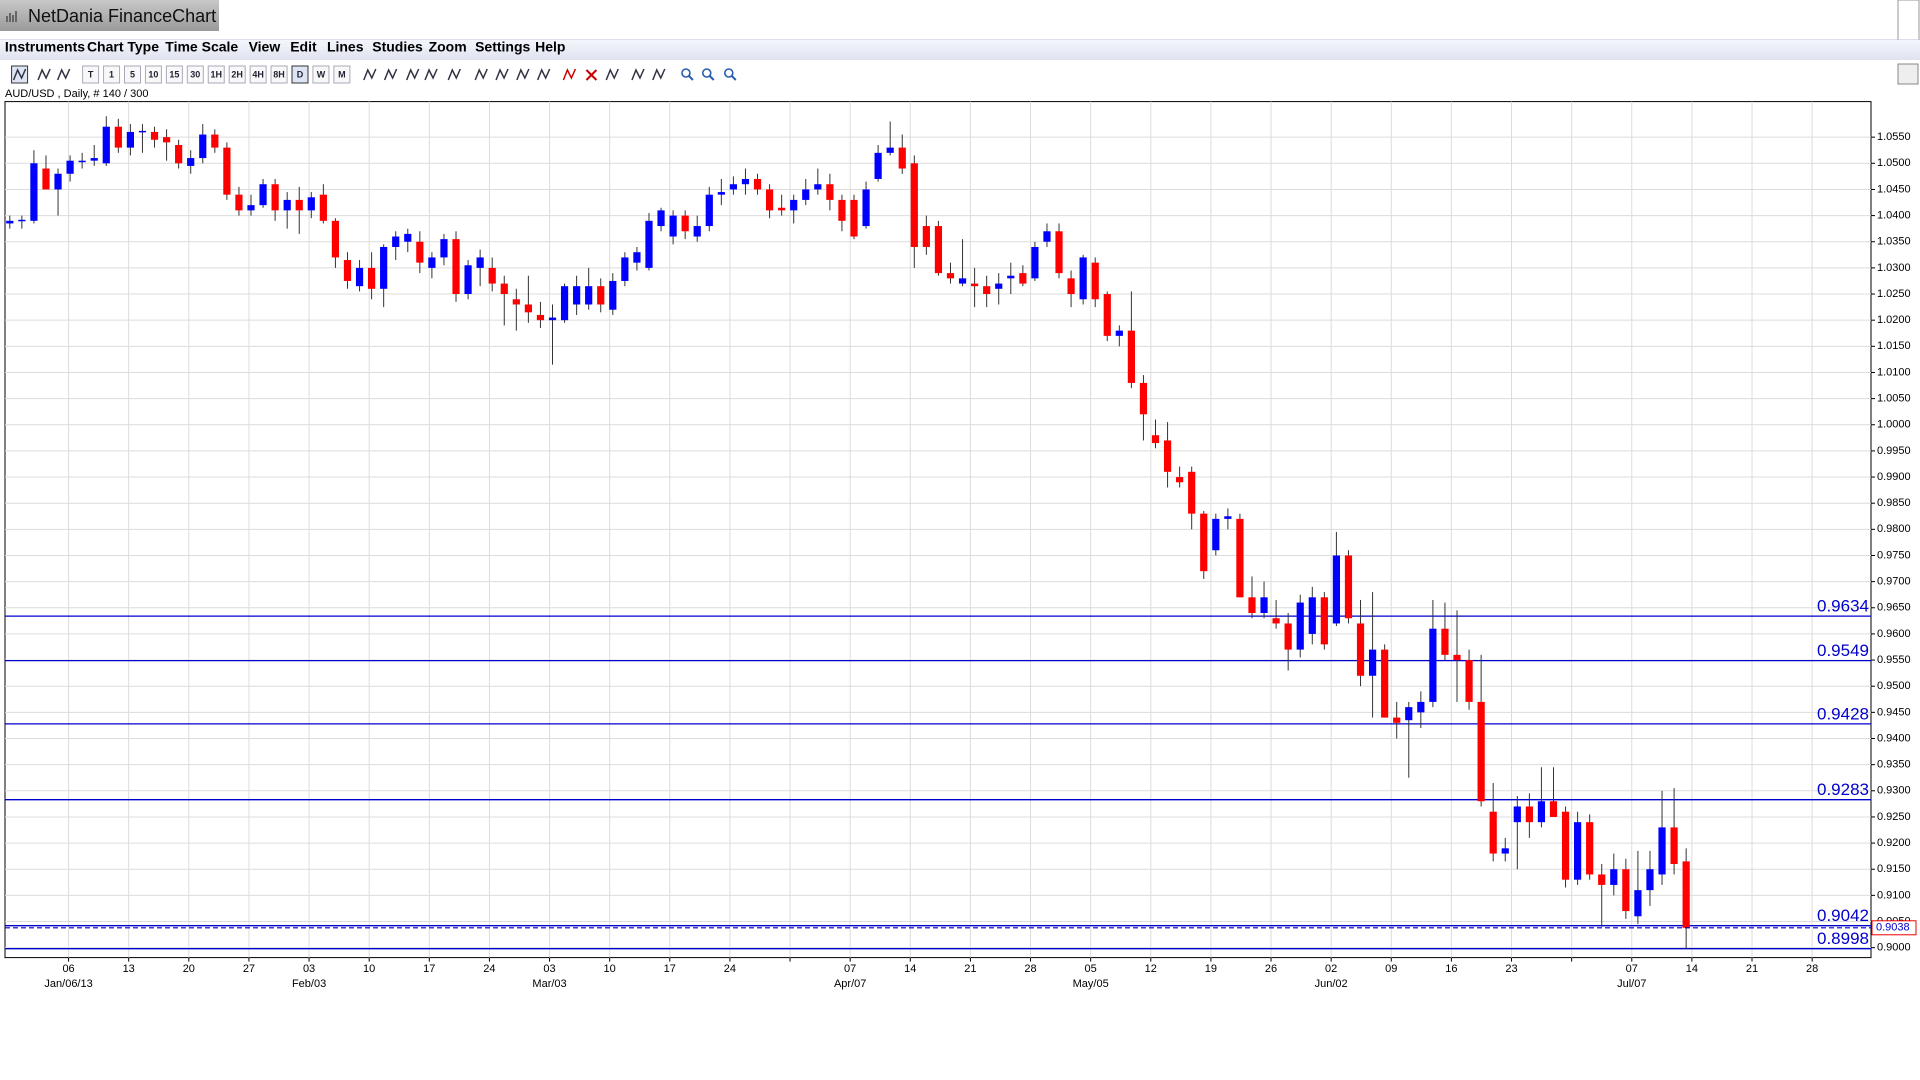 Image resolution: width=1920 pixels, height=1080 pixels. I want to click on y-tick-label: 1.0200, so click(1894, 320).